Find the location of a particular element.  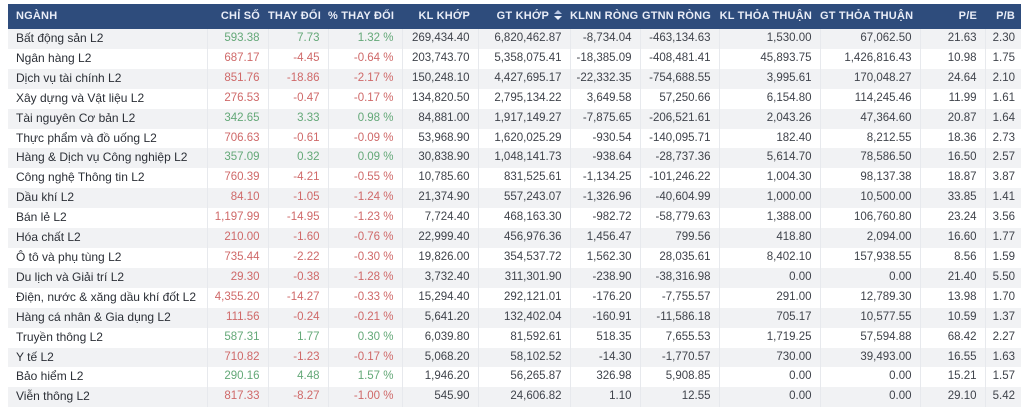

column-header-ptval: GT THỎA THUẬN is located at coordinates (870, 16).